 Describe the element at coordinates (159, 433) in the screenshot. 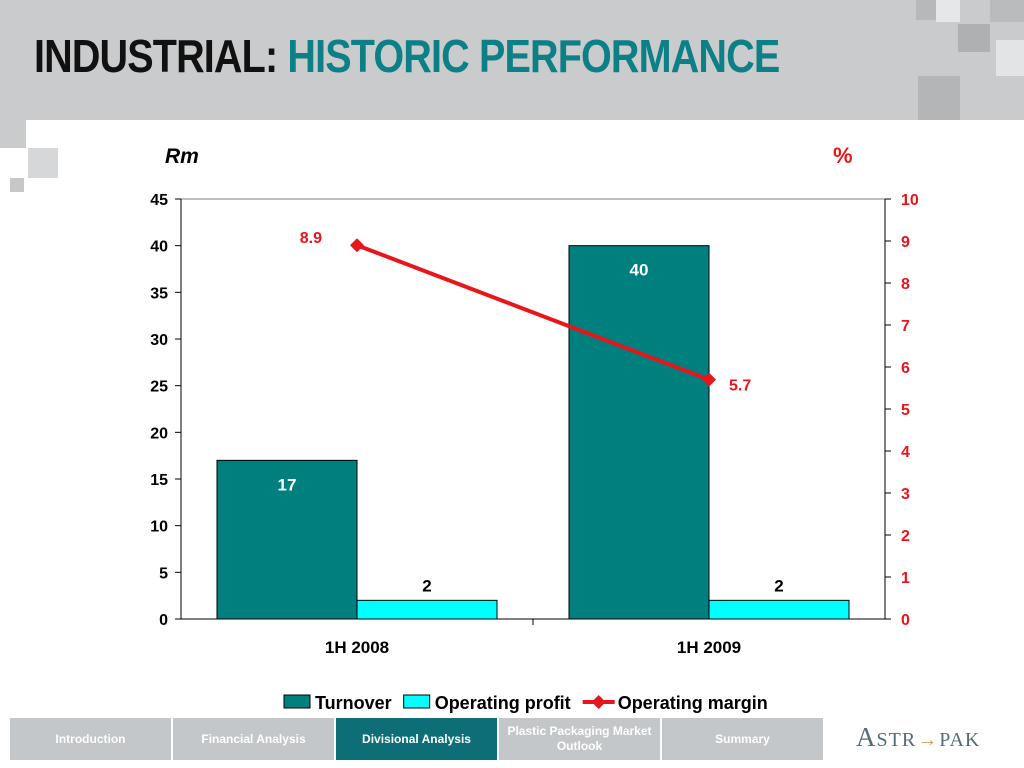

I see `y-tick-label: 20` at that location.